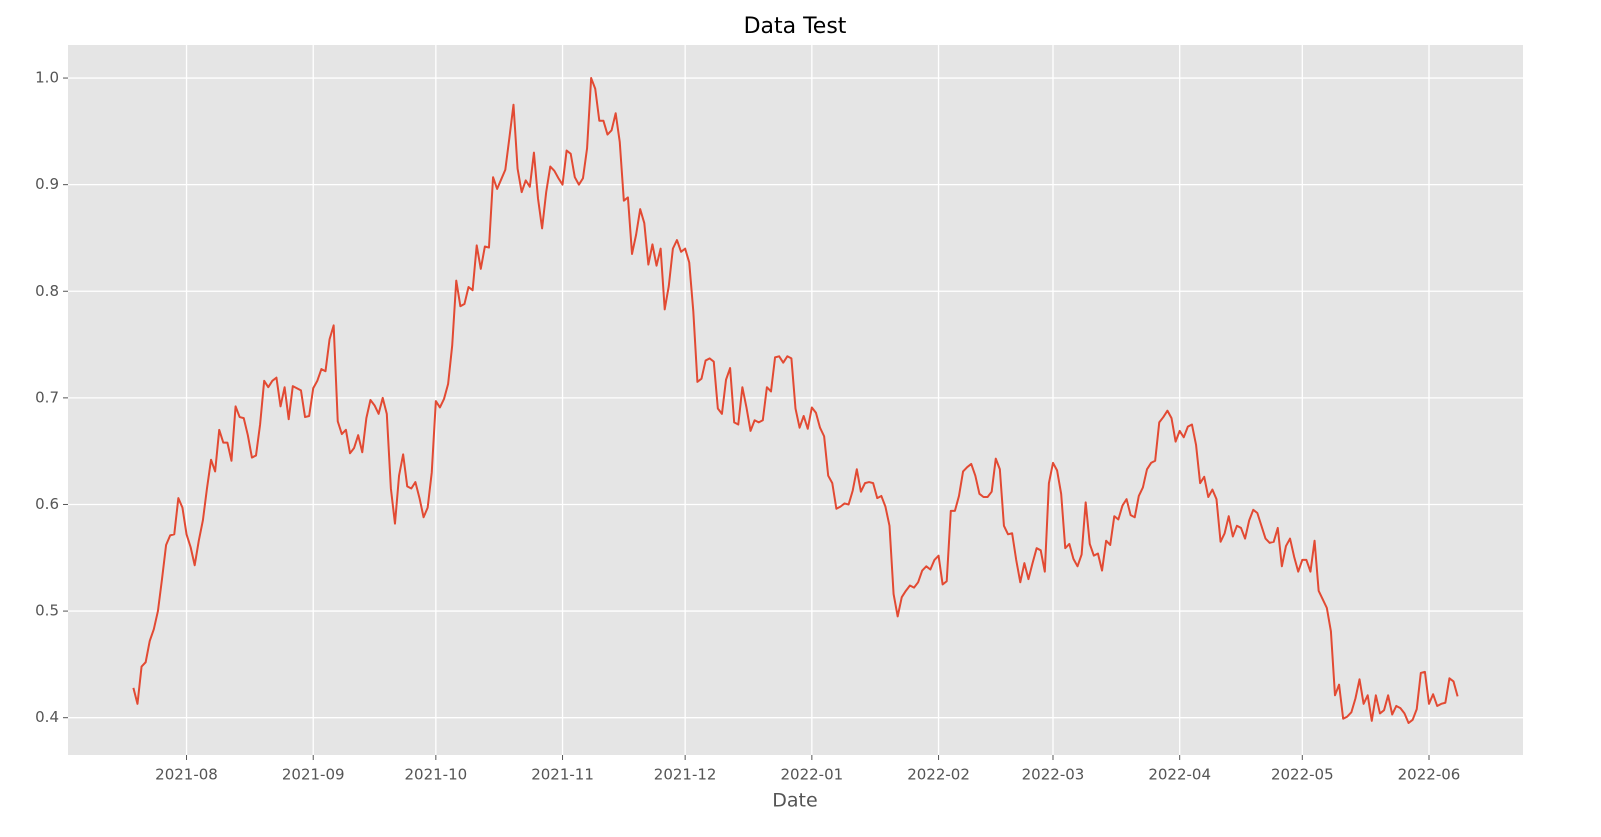 The width and height of the screenshot is (1601, 837). What do you see at coordinates (1053, 775) in the screenshot?
I see `x-tick-label: 2022-03` at bounding box center [1053, 775].